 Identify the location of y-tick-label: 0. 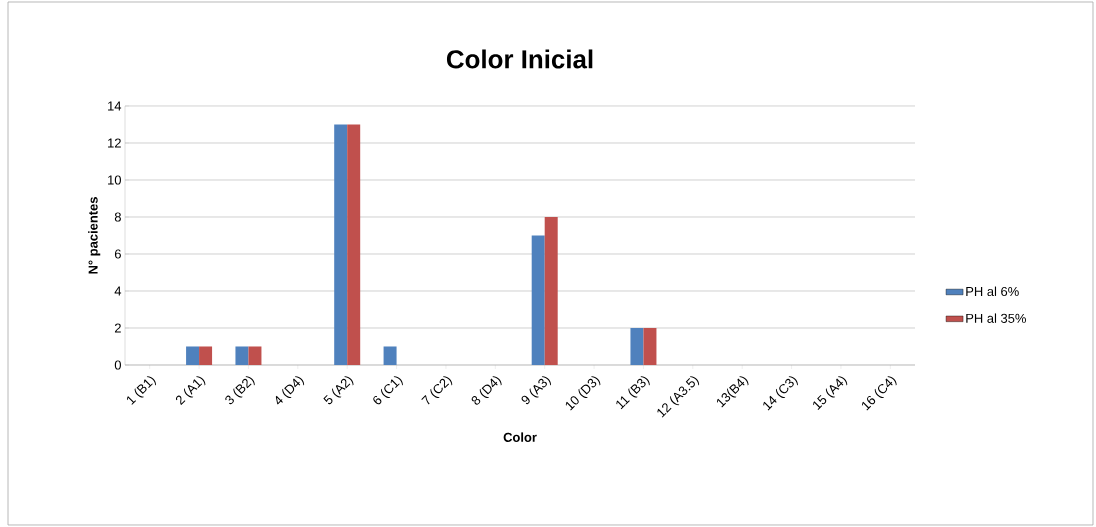
(117, 365).